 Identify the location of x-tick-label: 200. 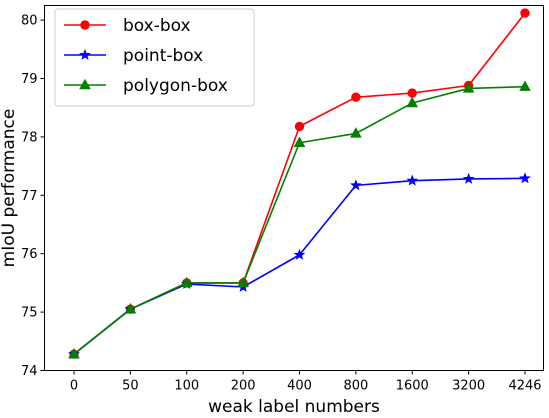
(243, 386).